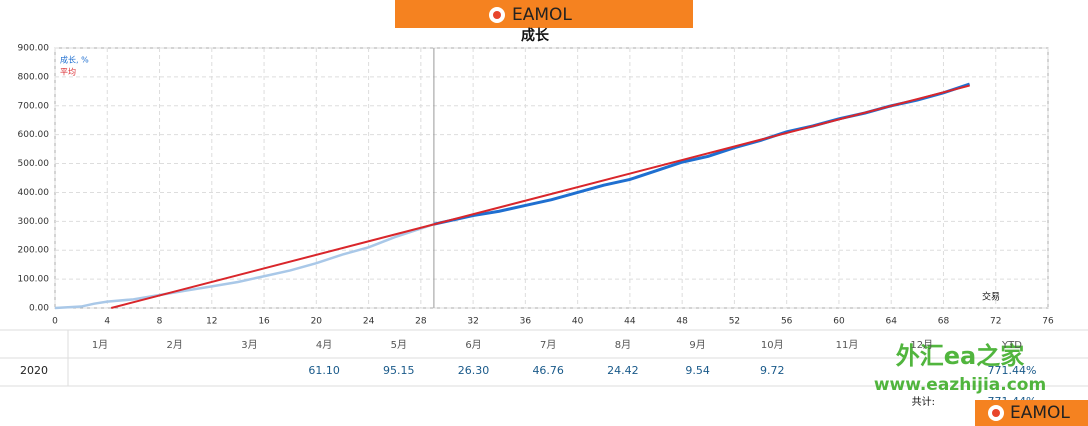  I want to click on x-tick-label: 44, so click(630, 322).